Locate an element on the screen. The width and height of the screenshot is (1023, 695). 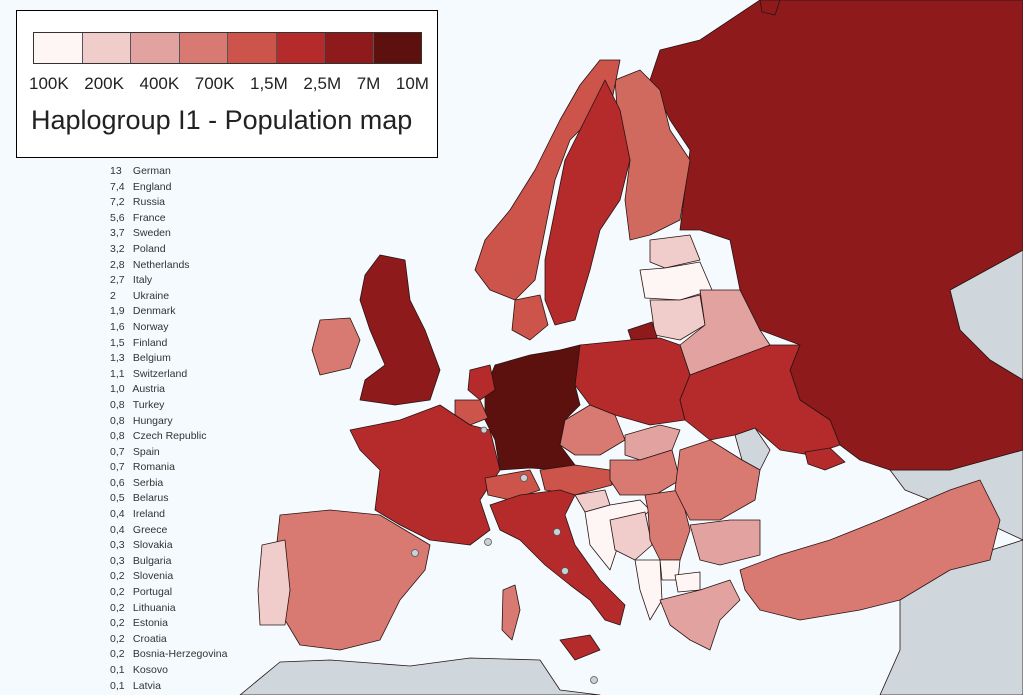
region-romania is located at coordinates (717, 480).